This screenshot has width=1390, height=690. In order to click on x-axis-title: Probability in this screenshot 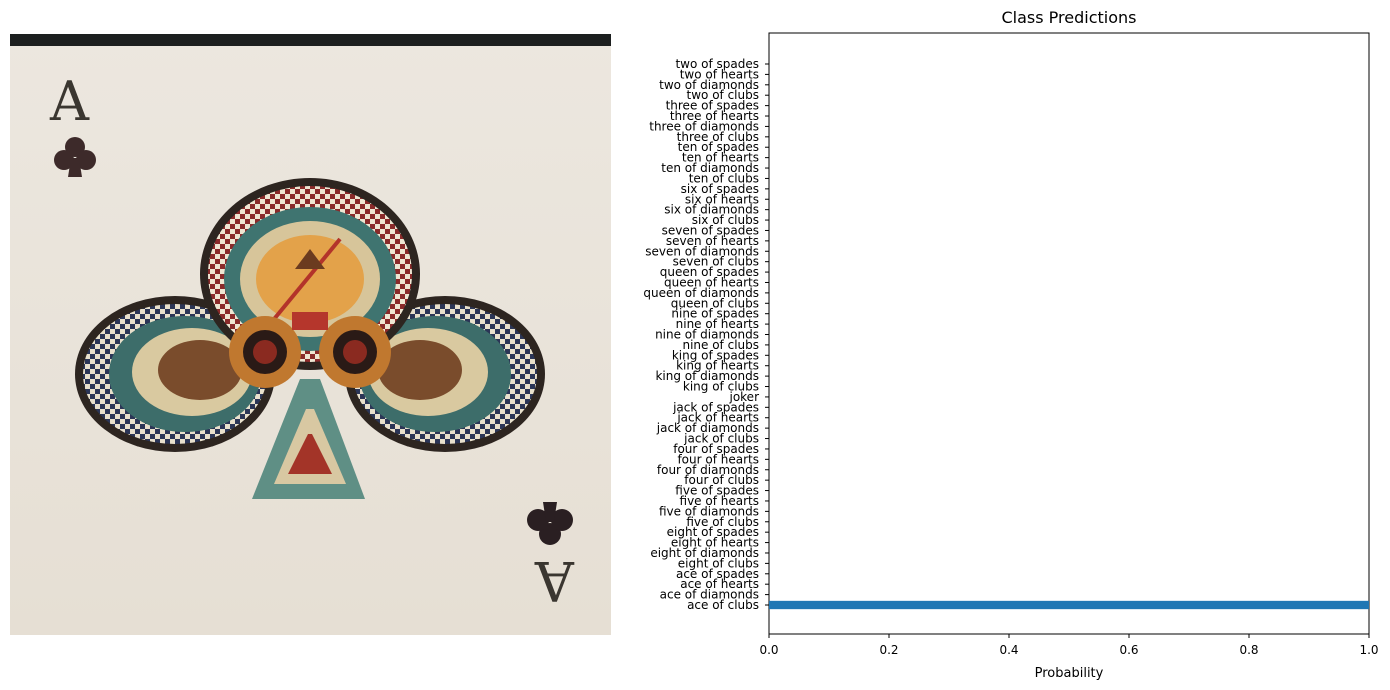, I will do `click(1069, 673)`.